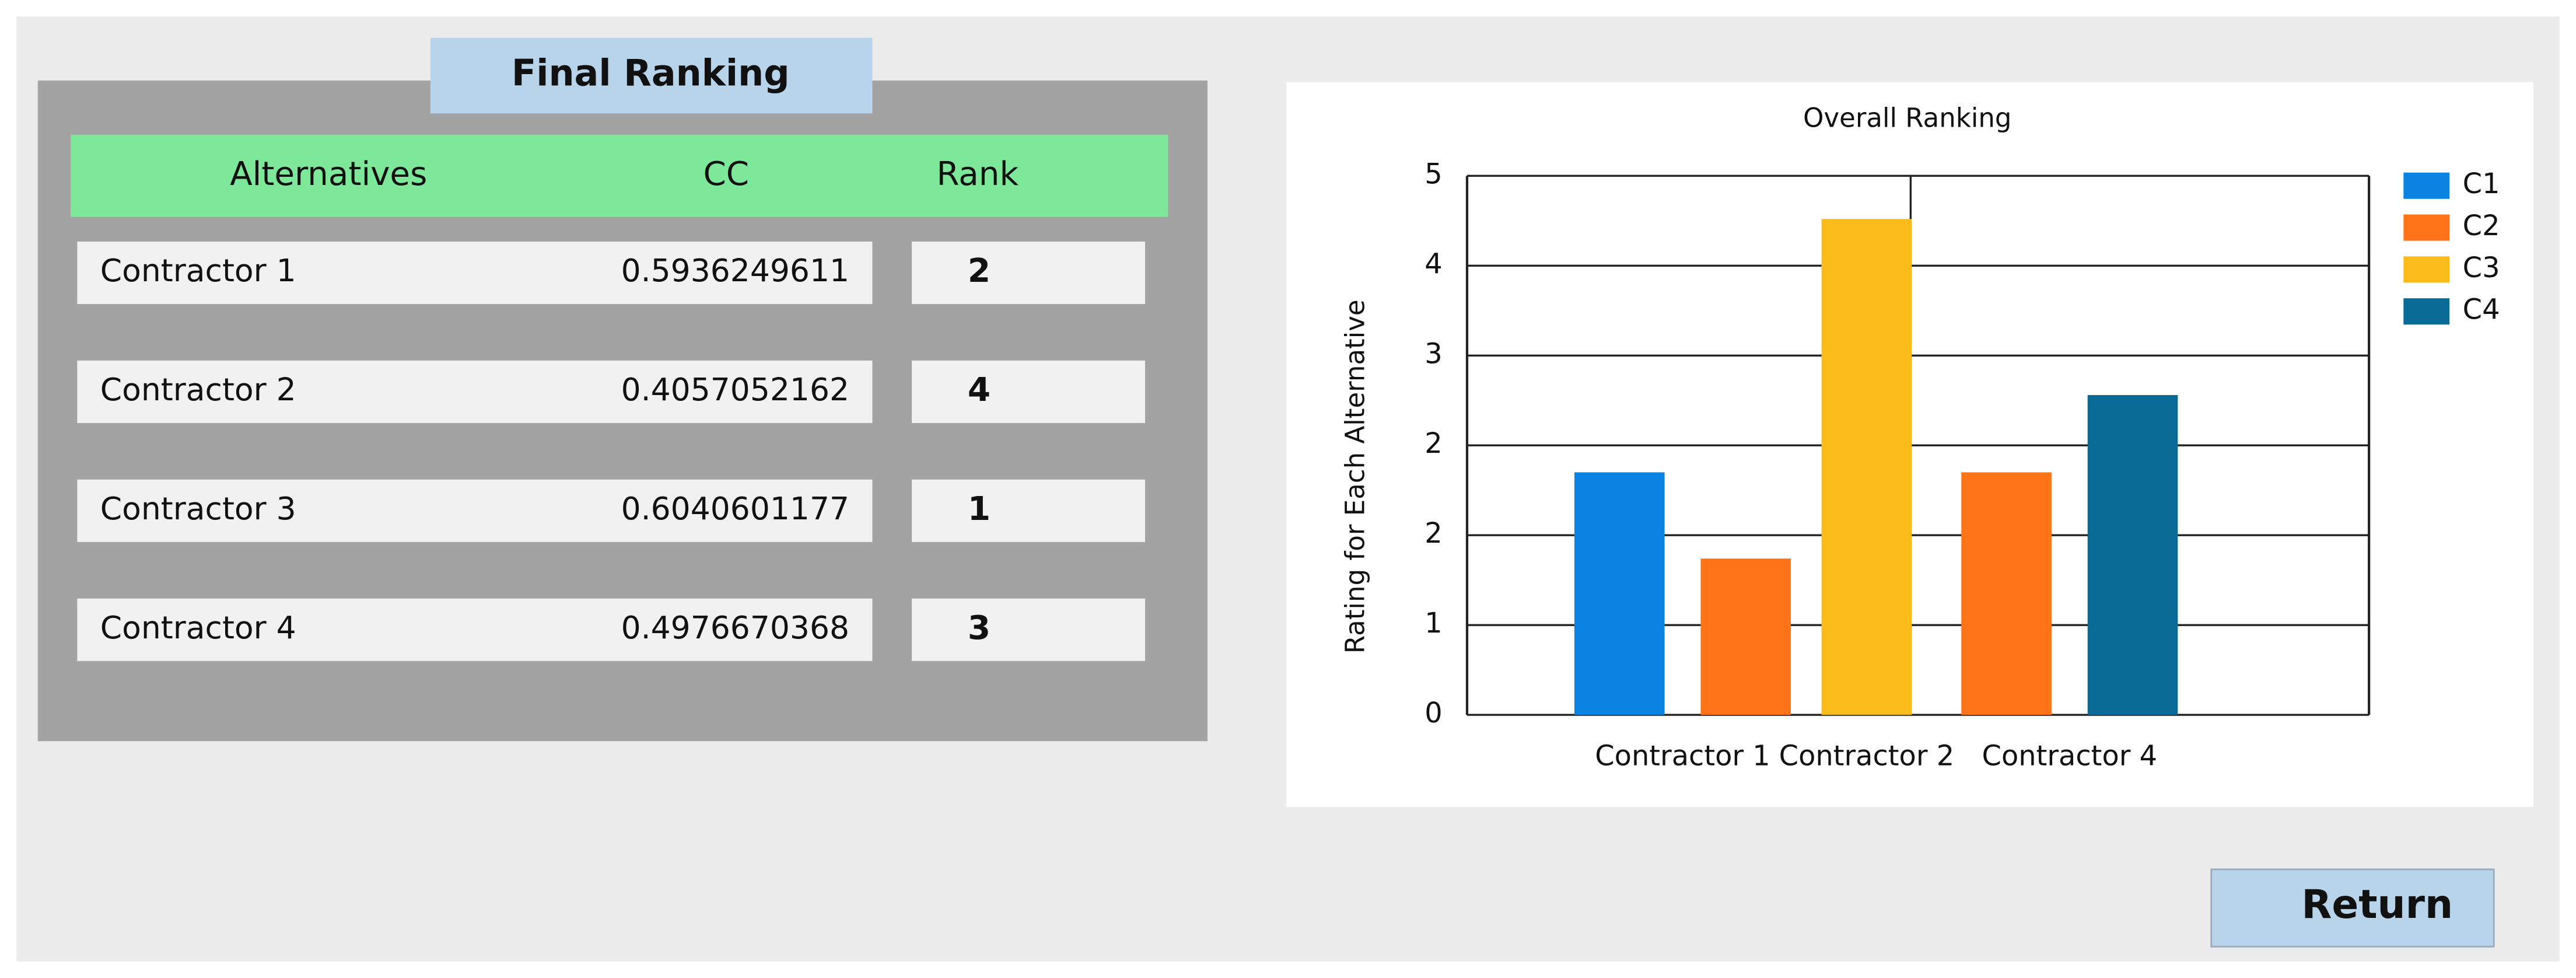 The width and height of the screenshot is (2576, 978). Describe the element at coordinates (2377, 904) in the screenshot. I see `return-button-label: Return` at that location.